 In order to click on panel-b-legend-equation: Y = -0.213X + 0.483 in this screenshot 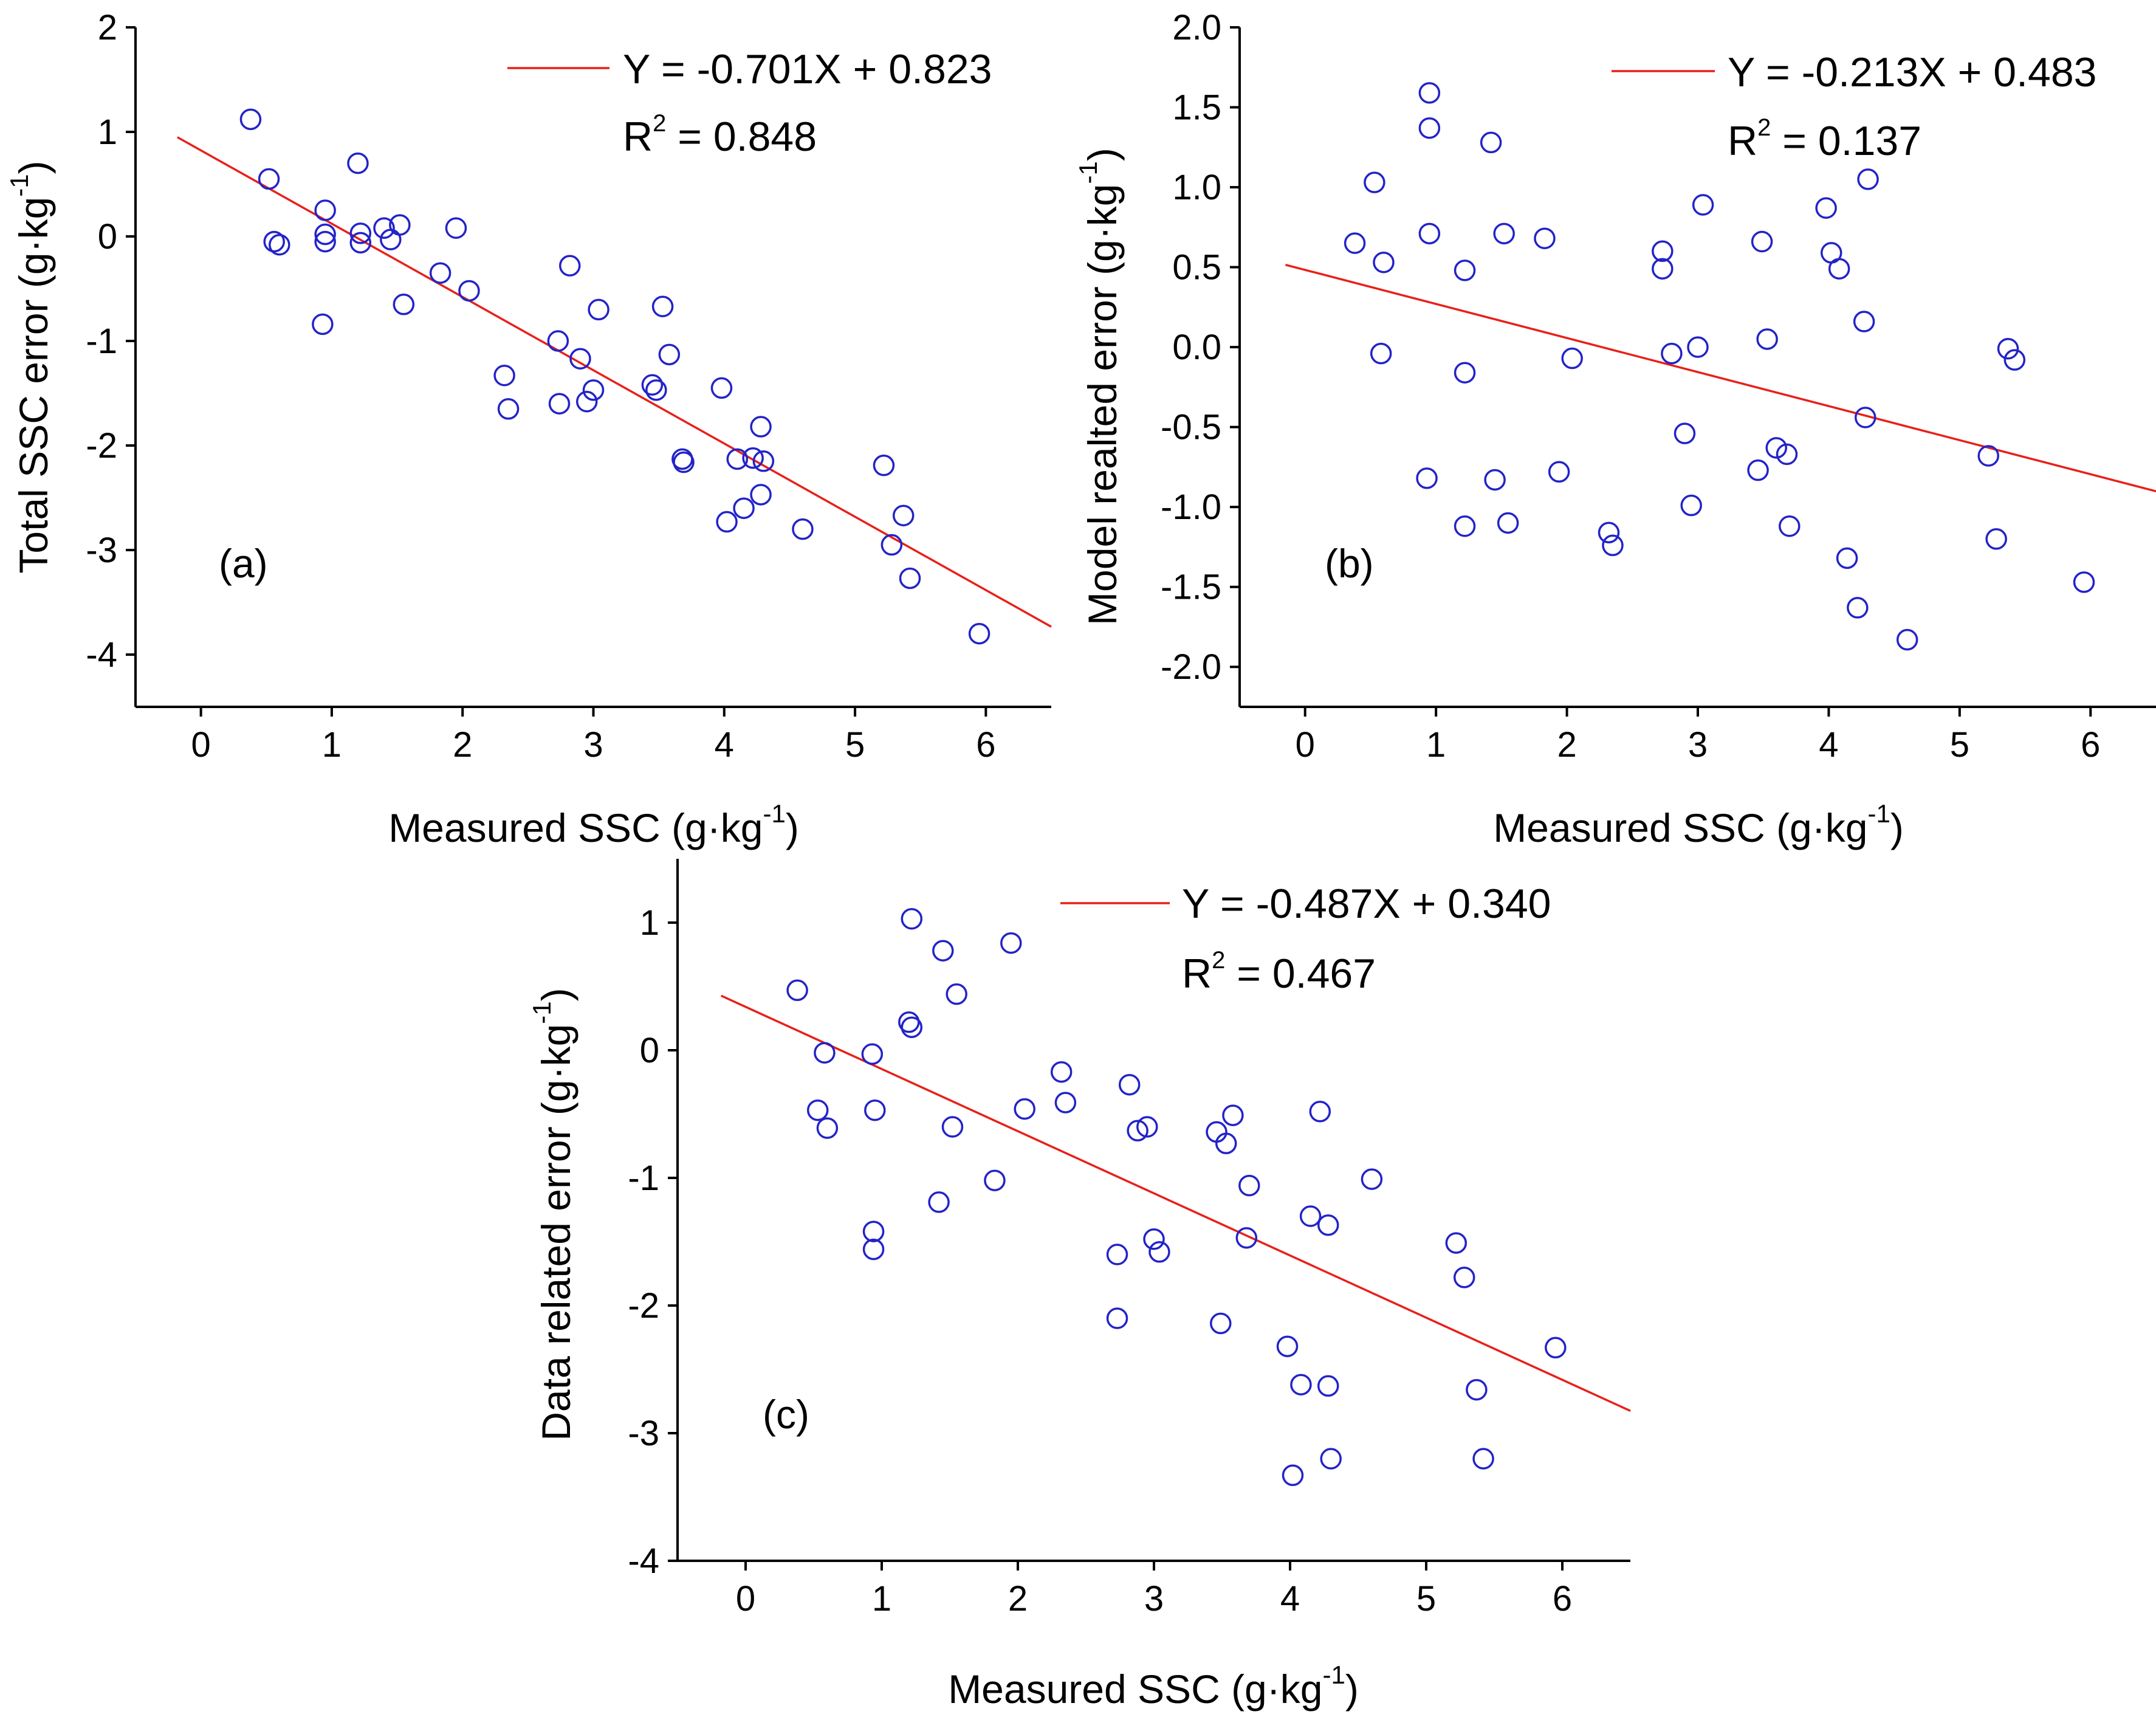, I will do `click(1912, 72)`.